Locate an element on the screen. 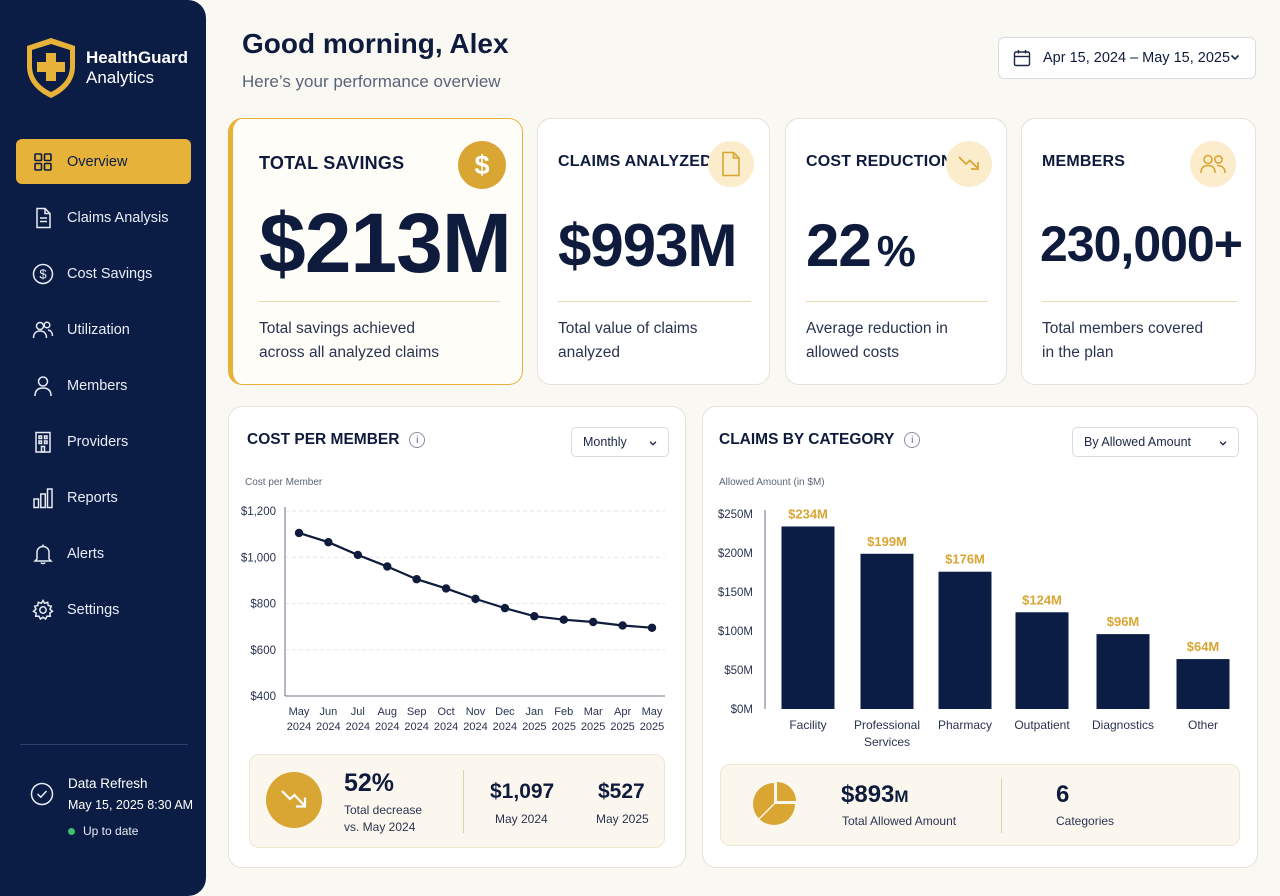 This screenshot has width=1280, height=896. x-tick-label: Oct is located at coordinates (446, 712).